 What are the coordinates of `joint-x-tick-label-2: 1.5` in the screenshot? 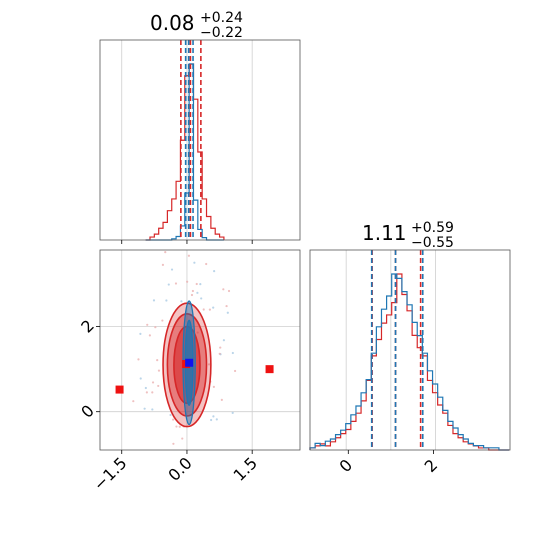 It's located at (245, 468).